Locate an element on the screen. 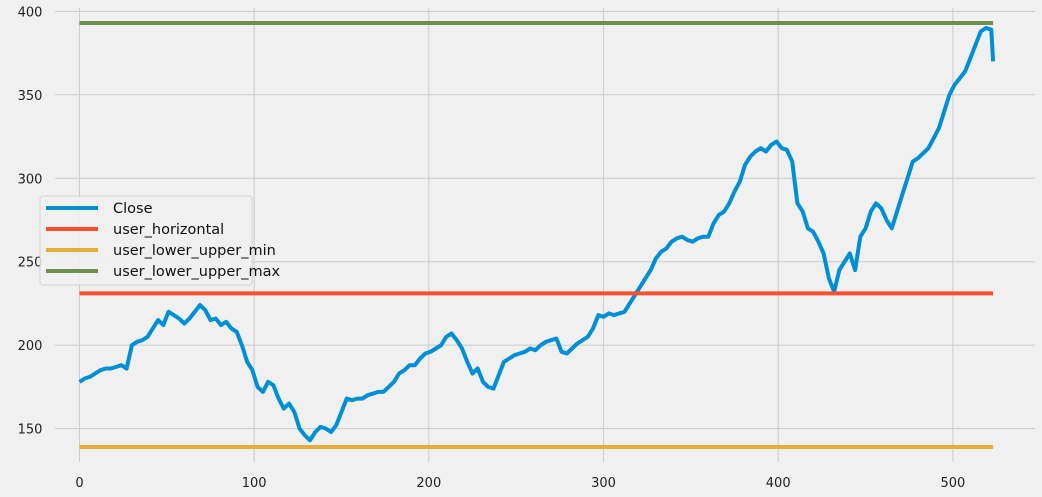 Image resolution: width=1042 pixels, height=497 pixels. y-tick-label: 300 is located at coordinates (30, 179).